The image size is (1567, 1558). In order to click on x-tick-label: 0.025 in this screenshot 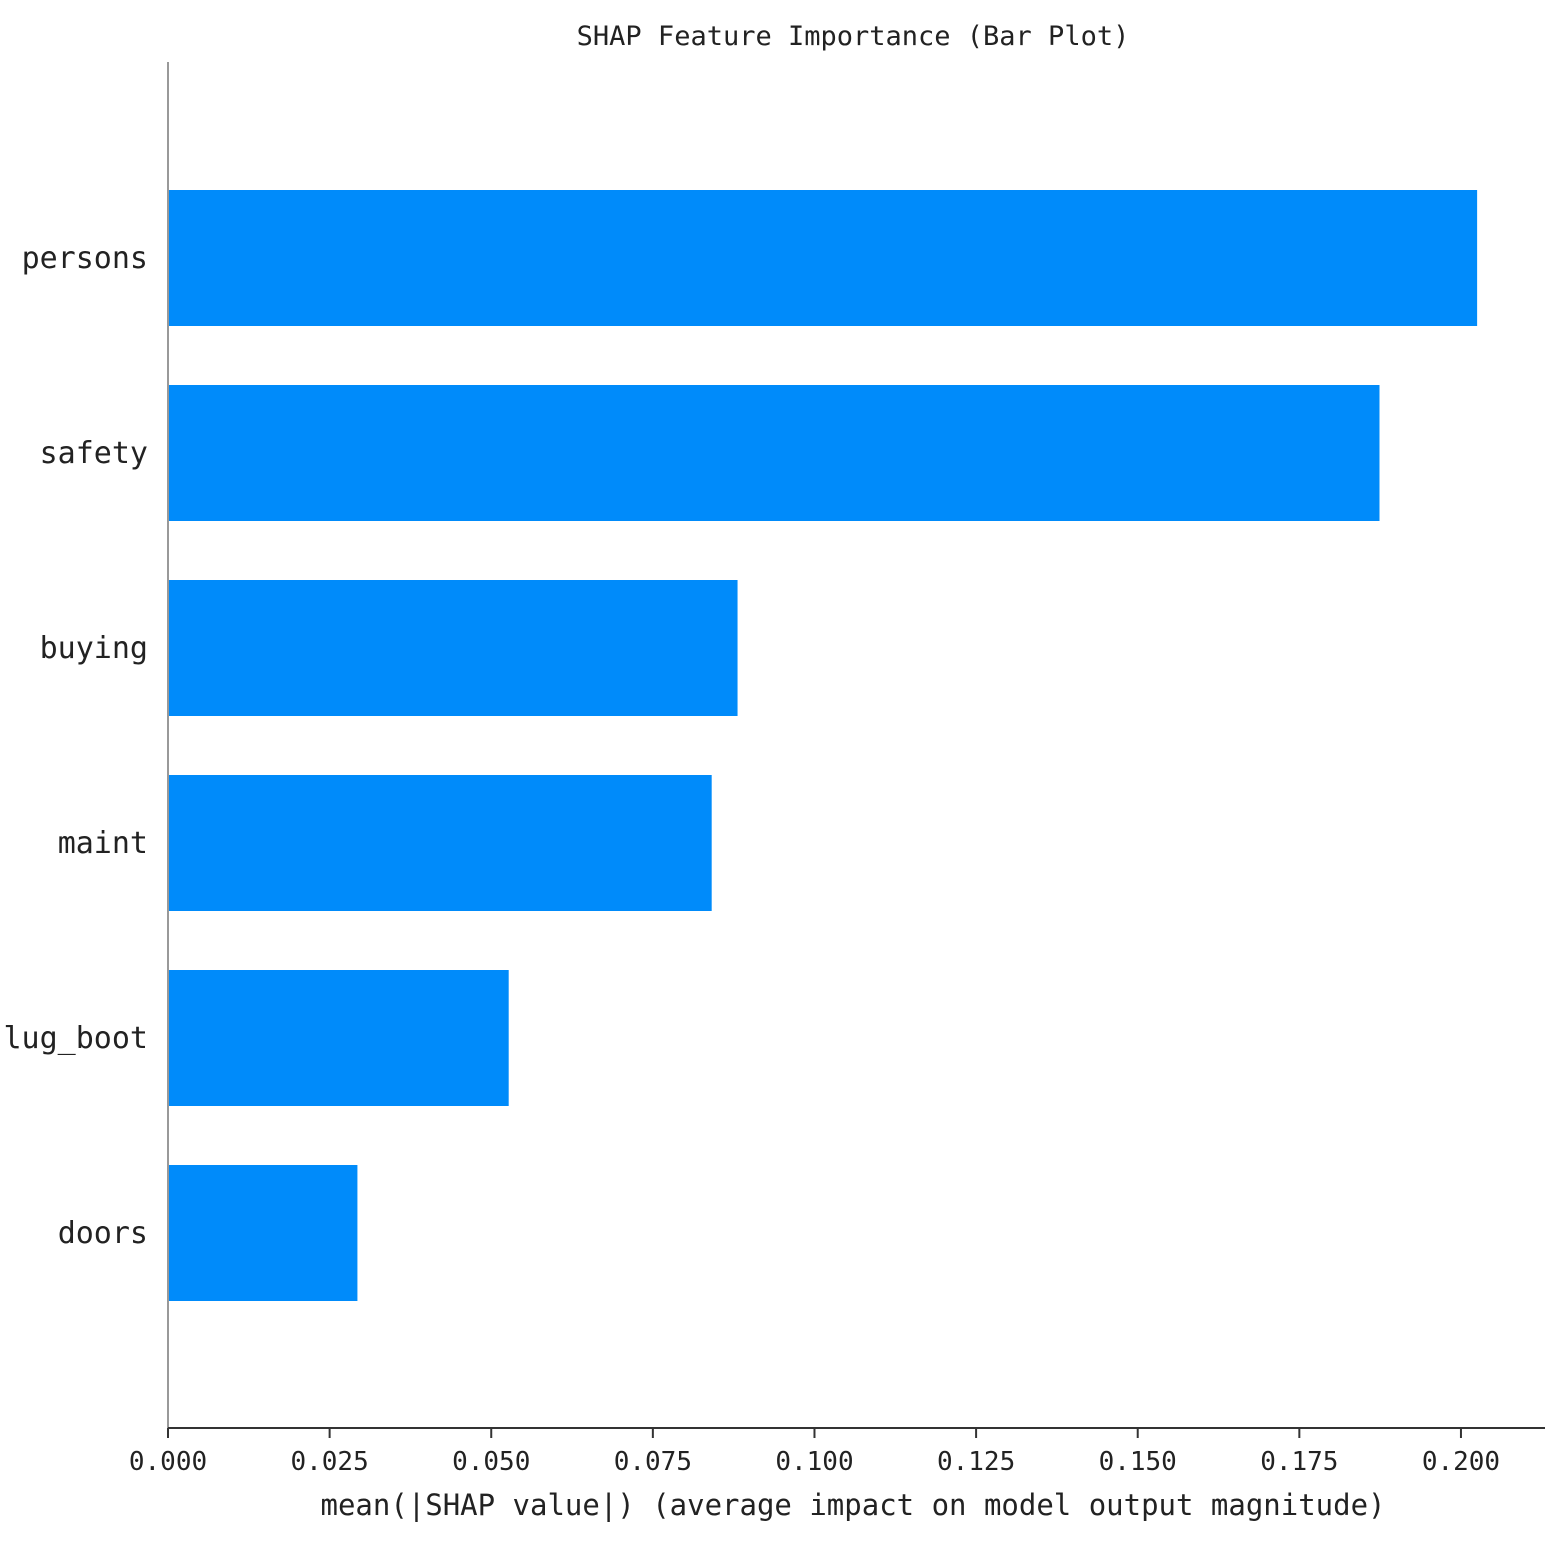, I will do `click(329, 1462)`.